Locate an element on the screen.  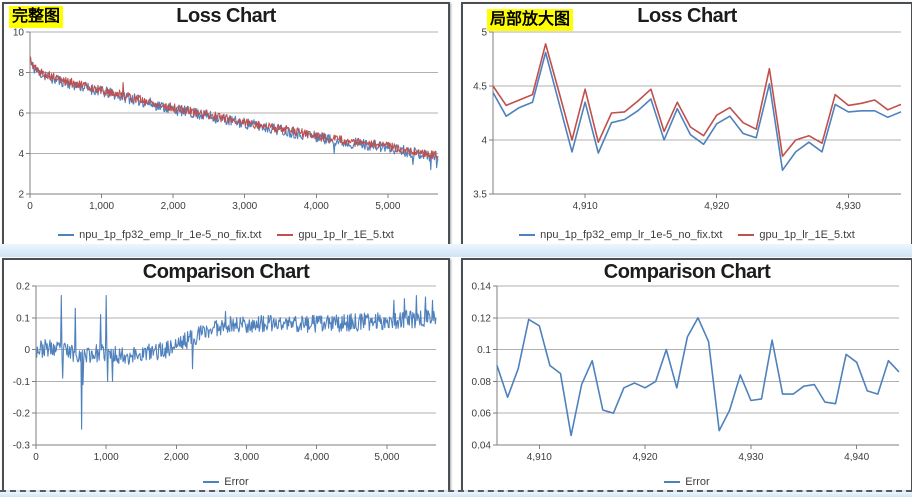
svg-text: 4,940 is located at coordinates (856, 457).